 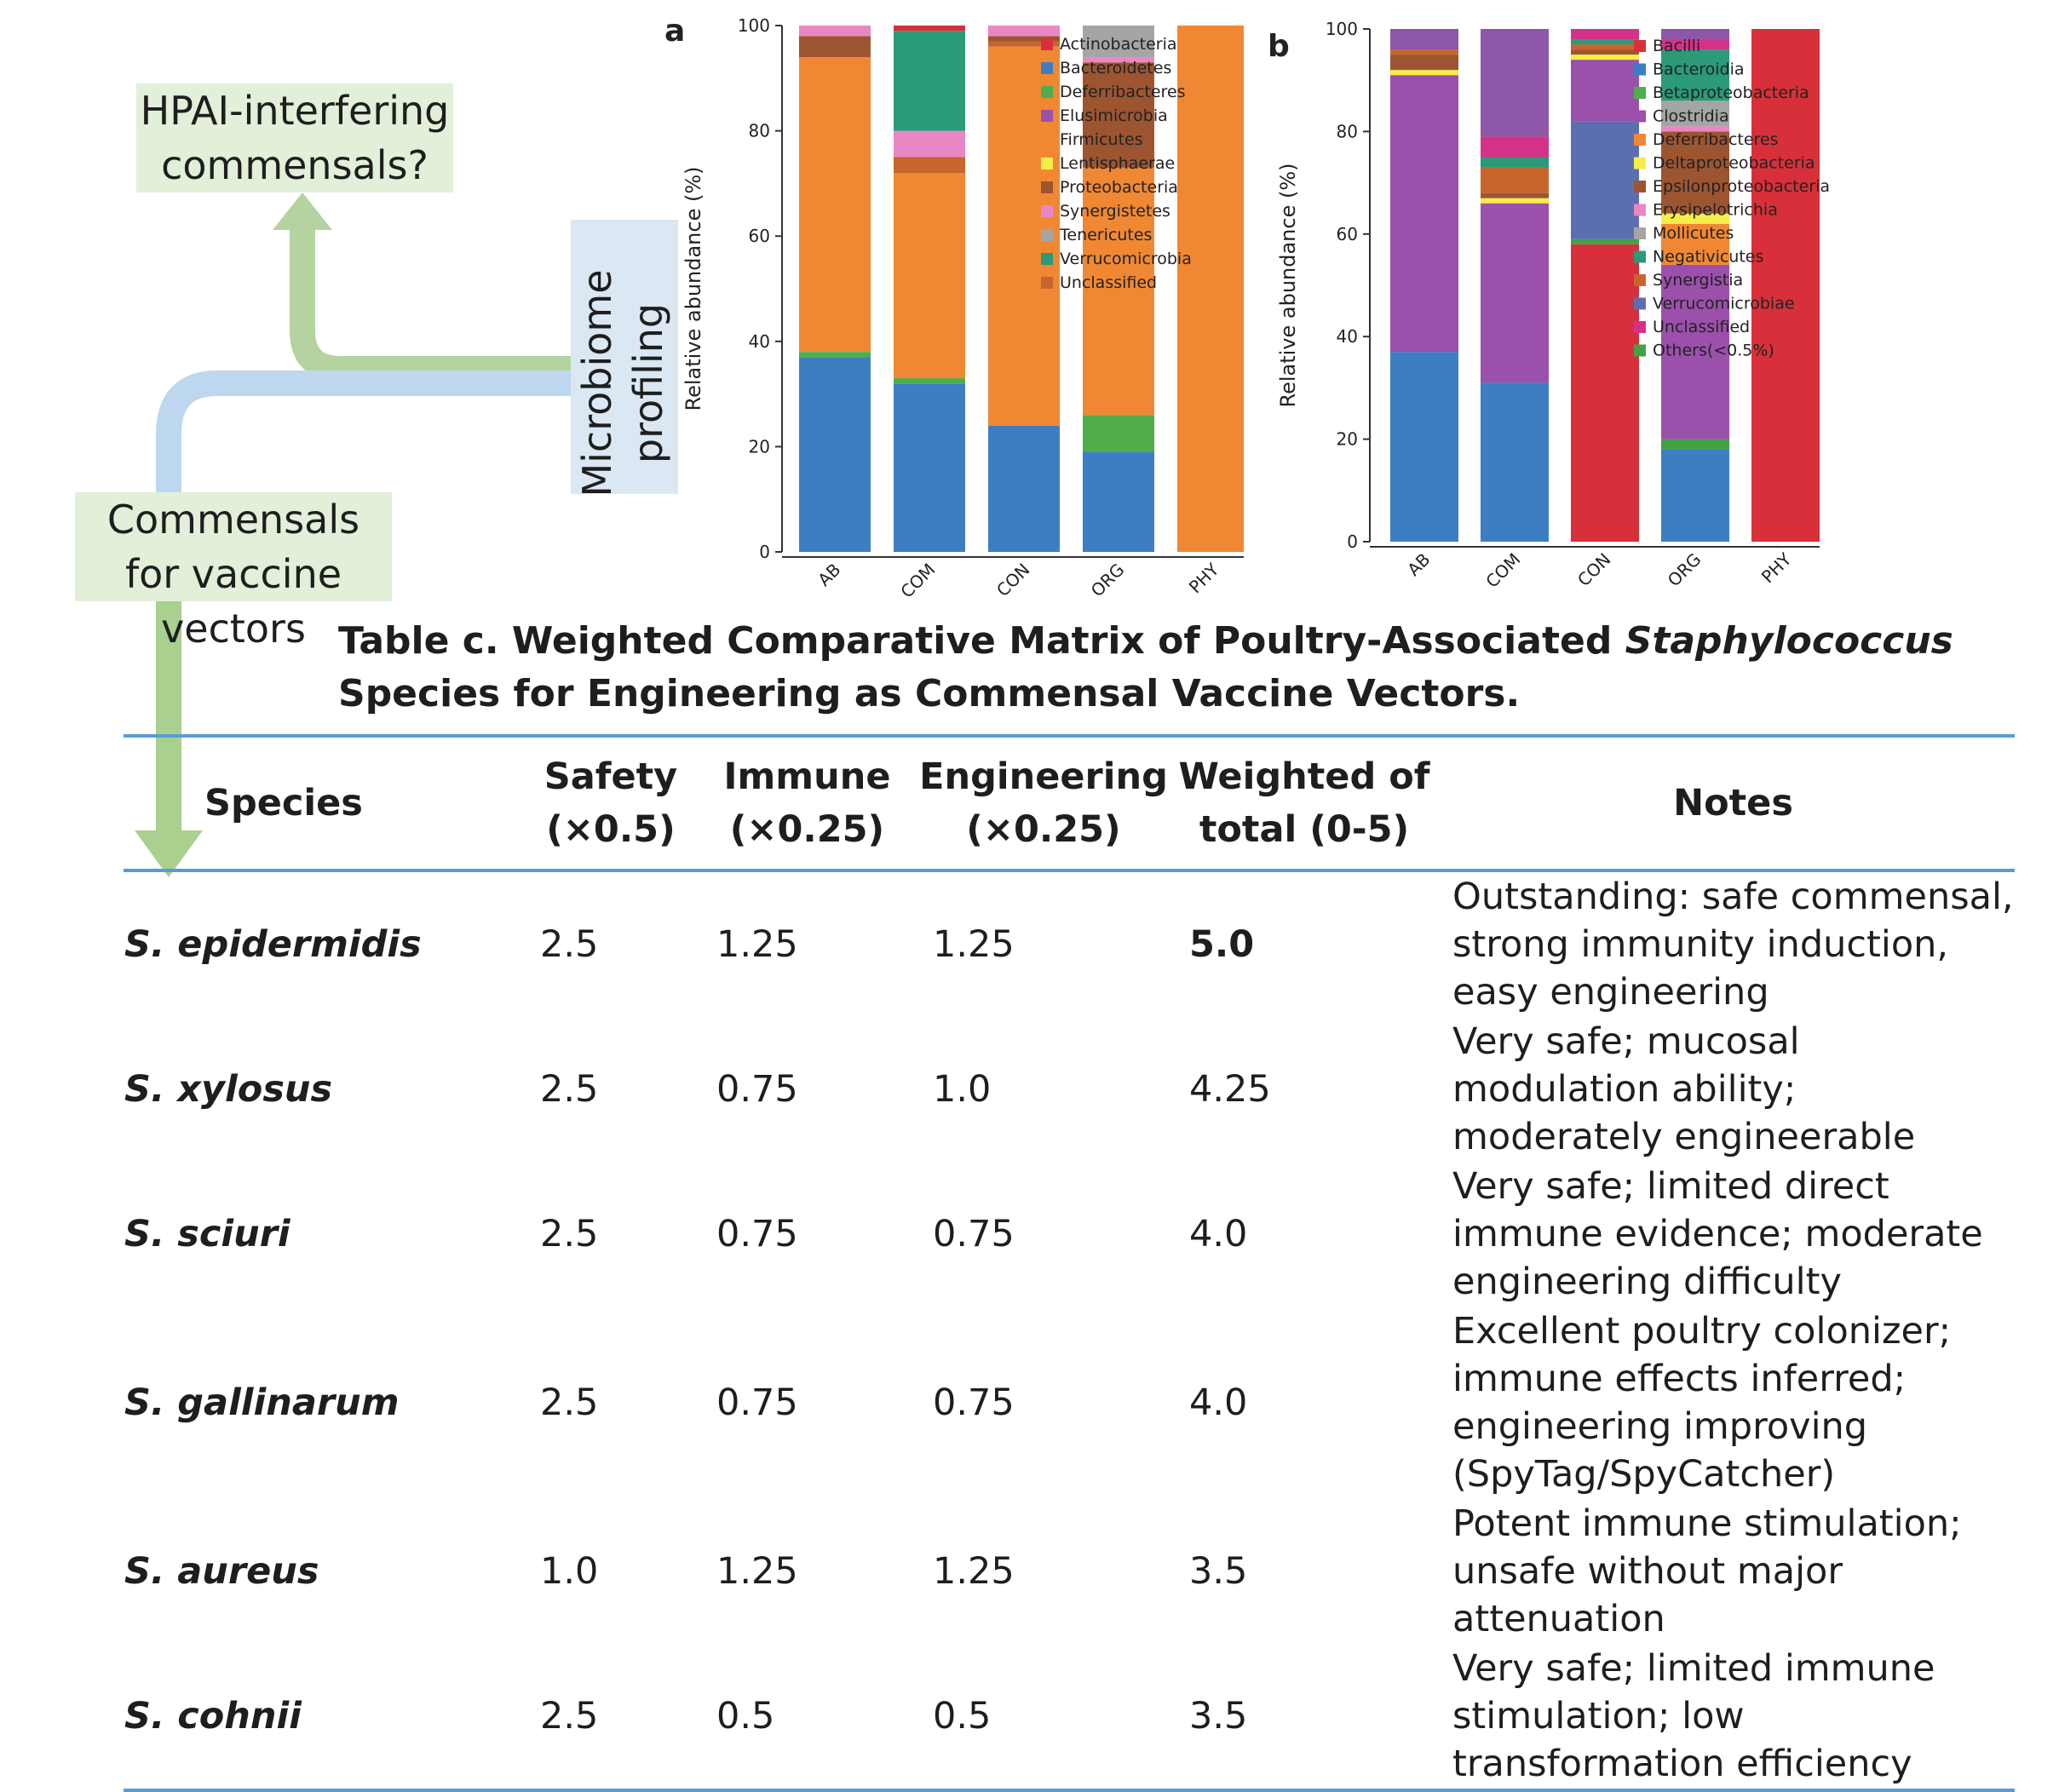 I want to click on hpai-box: HPAI-interfering commensals?, so click(x=294, y=137).